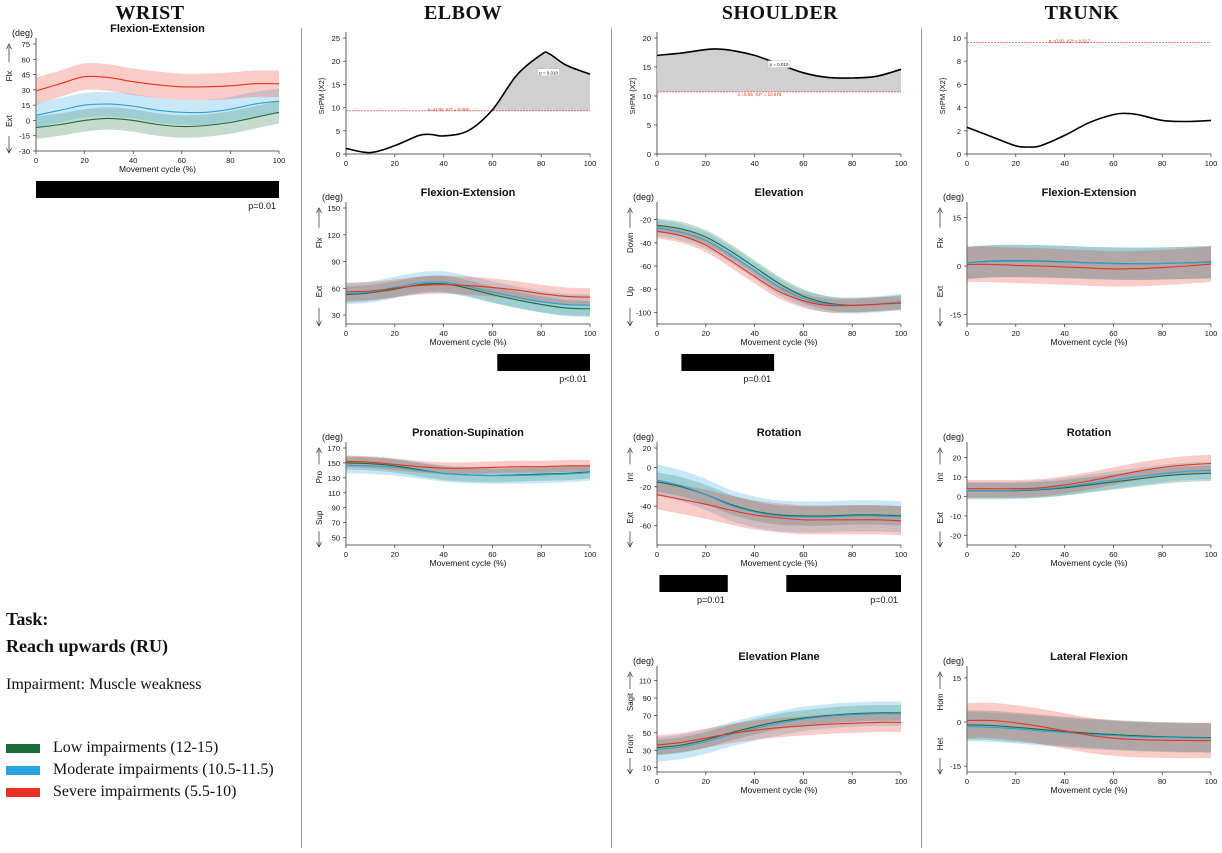  What do you see at coordinates (647, 448) in the screenshot?
I see `y-tick-label: 20` at bounding box center [647, 448].